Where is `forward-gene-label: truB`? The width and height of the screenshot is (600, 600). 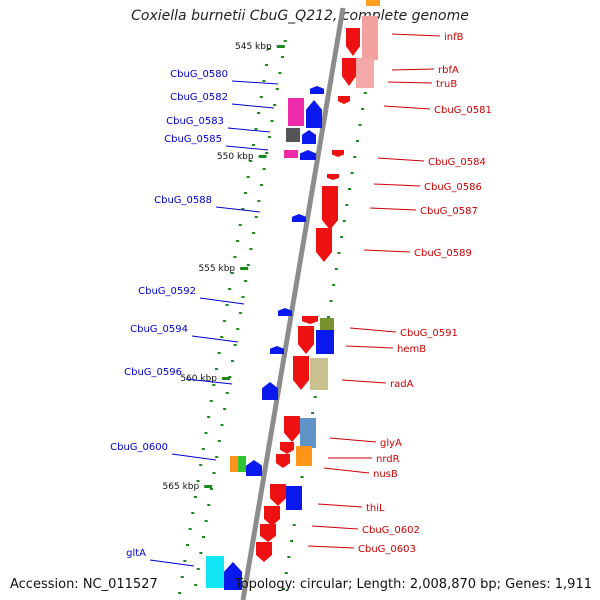 forward-gene-label: truB is located at coordinates (446, 84).